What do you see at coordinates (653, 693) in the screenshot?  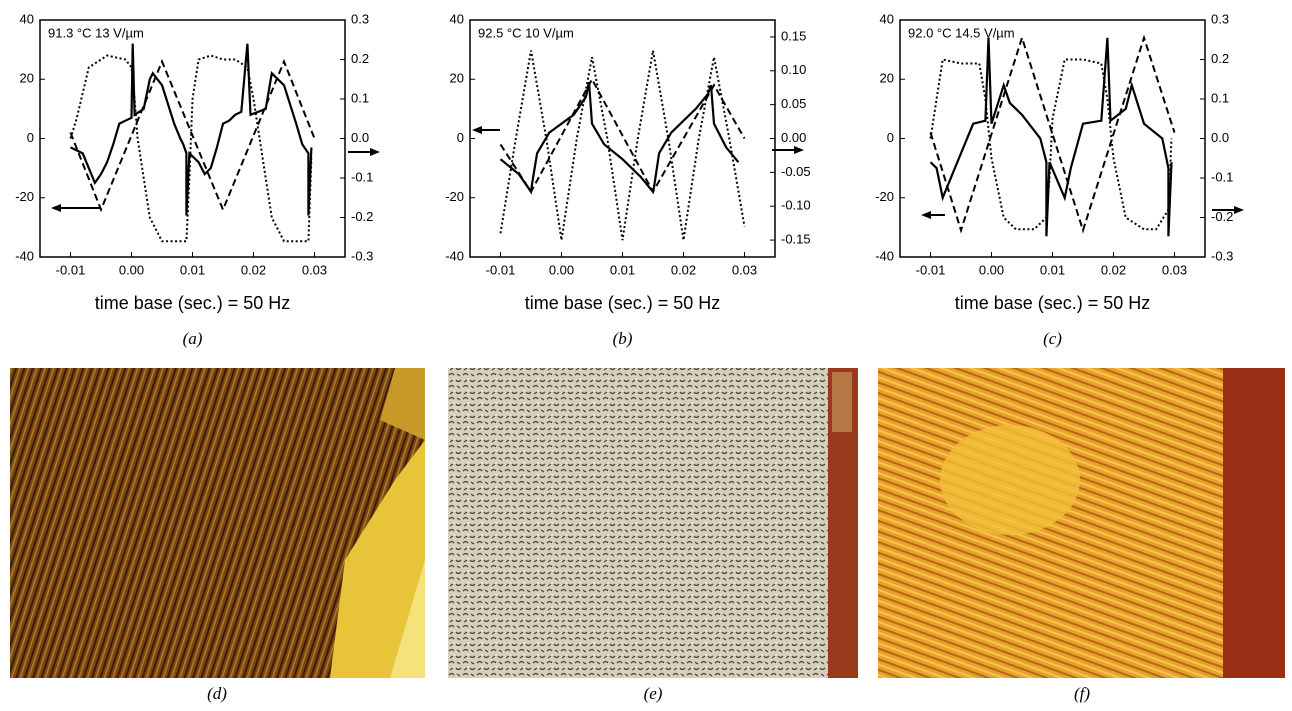 I see `panel-label: (e)` at bounding box center [653, 693].